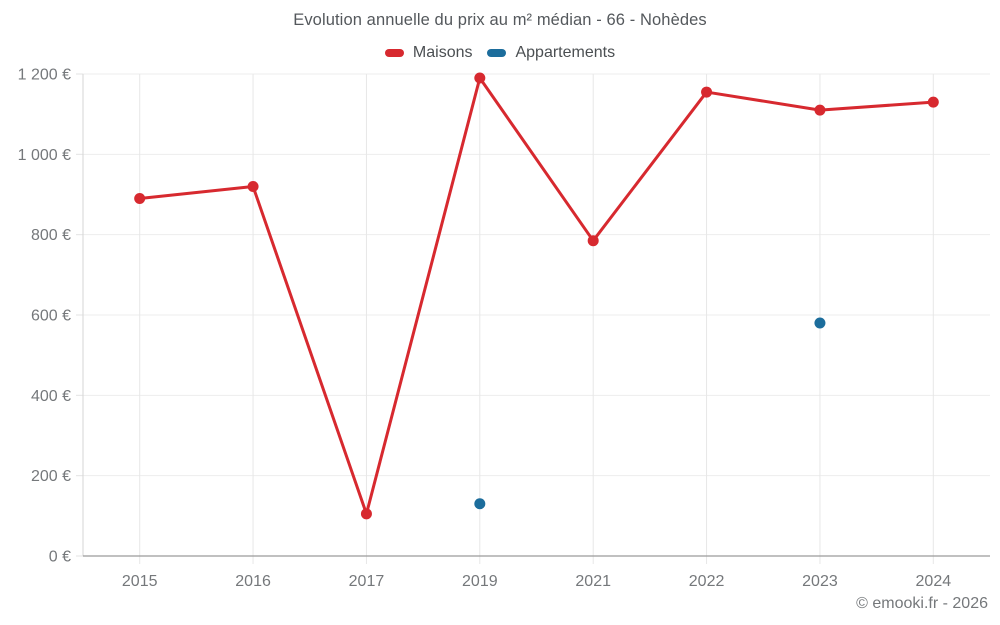 Image resolution: width=1000 pixels, height=625 pixels. Describe the element at coordinates (593, 581) in the screenshot. I see `x-axis-label: 2021` at that location.